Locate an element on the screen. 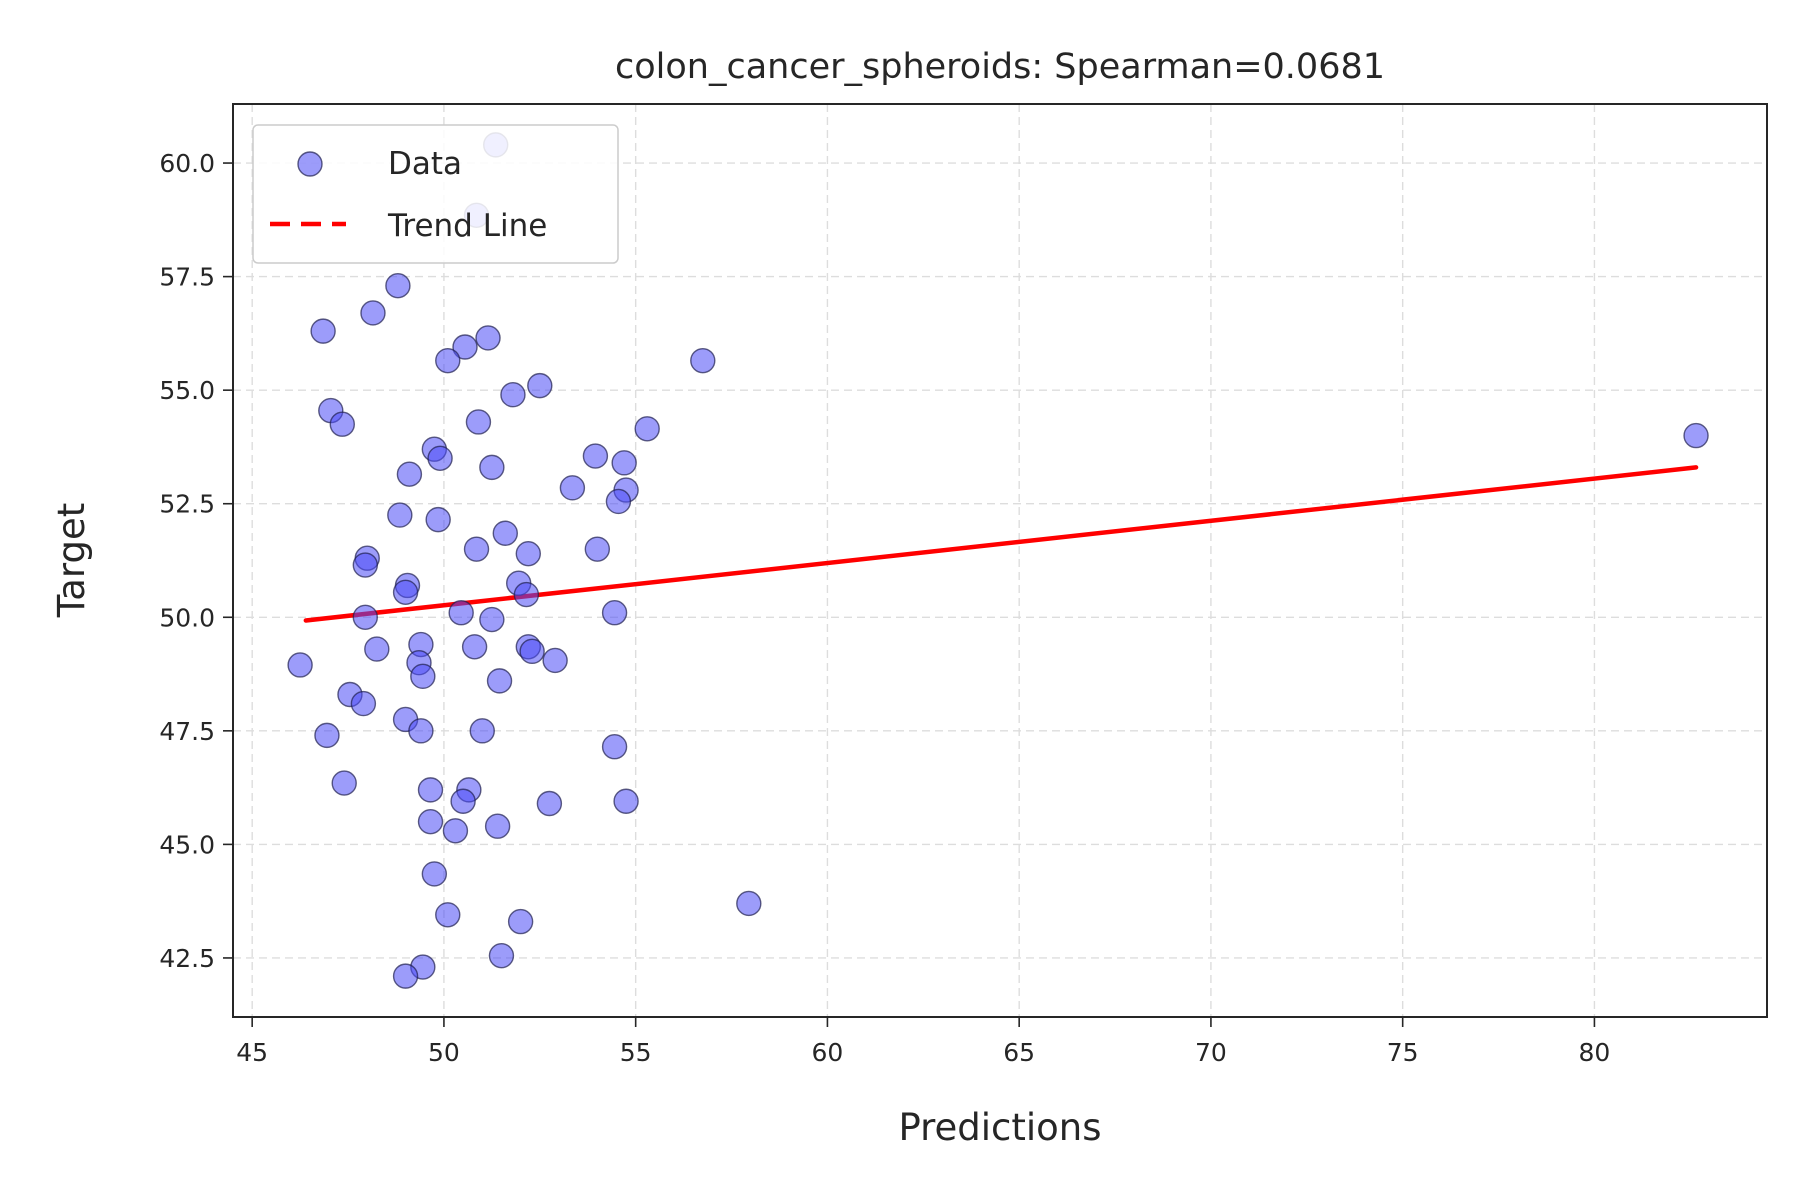 The image size is (1800, 1200). x-tick-label: 70 is located at coordinates (1211, 1052).